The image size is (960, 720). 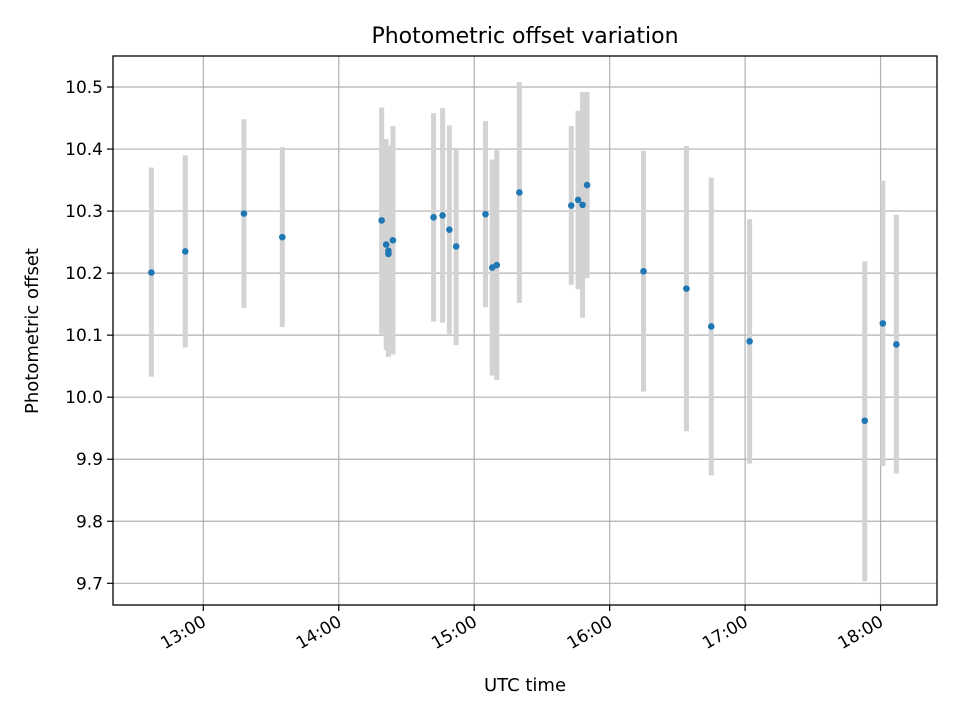 What do you see at coordinates (84, 88) in the screenshot?
I see `y-tick-label: 10.5` at bounding box center [84, 88].